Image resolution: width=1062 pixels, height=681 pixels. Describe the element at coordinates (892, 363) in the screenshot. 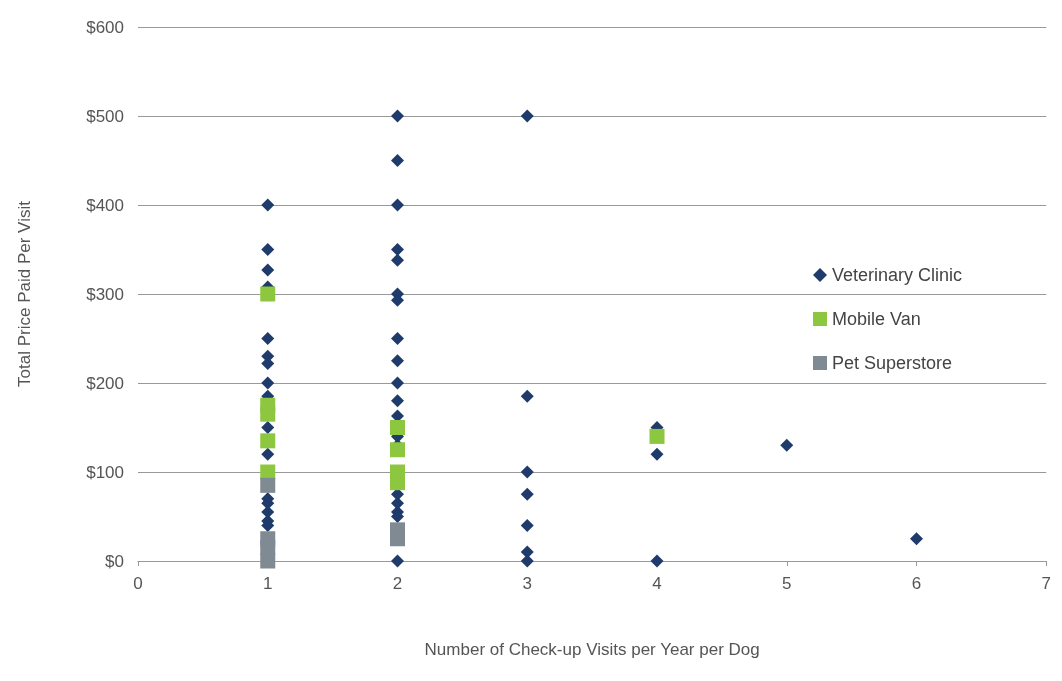

I see `legend-label: Pet Superstore` at that location.